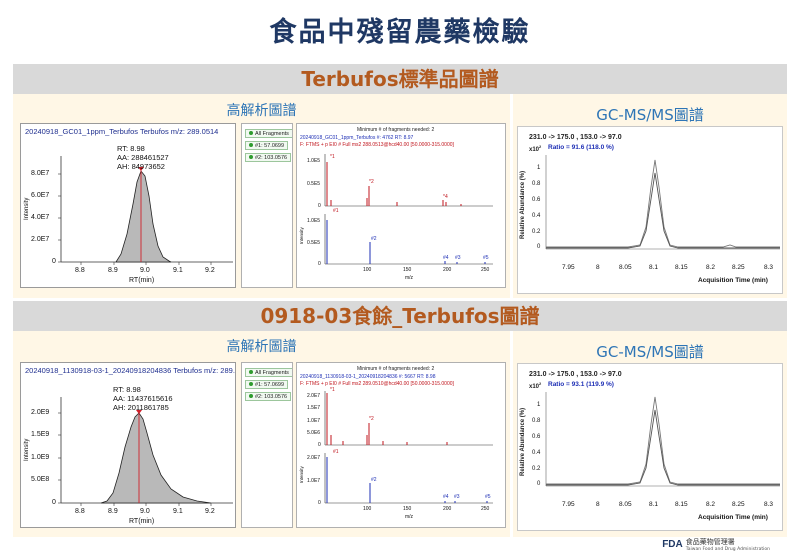 Image resolution: width=800 pixels, height=554 pixels. I want to click on x-tick: 8.05, so click(625, 504).